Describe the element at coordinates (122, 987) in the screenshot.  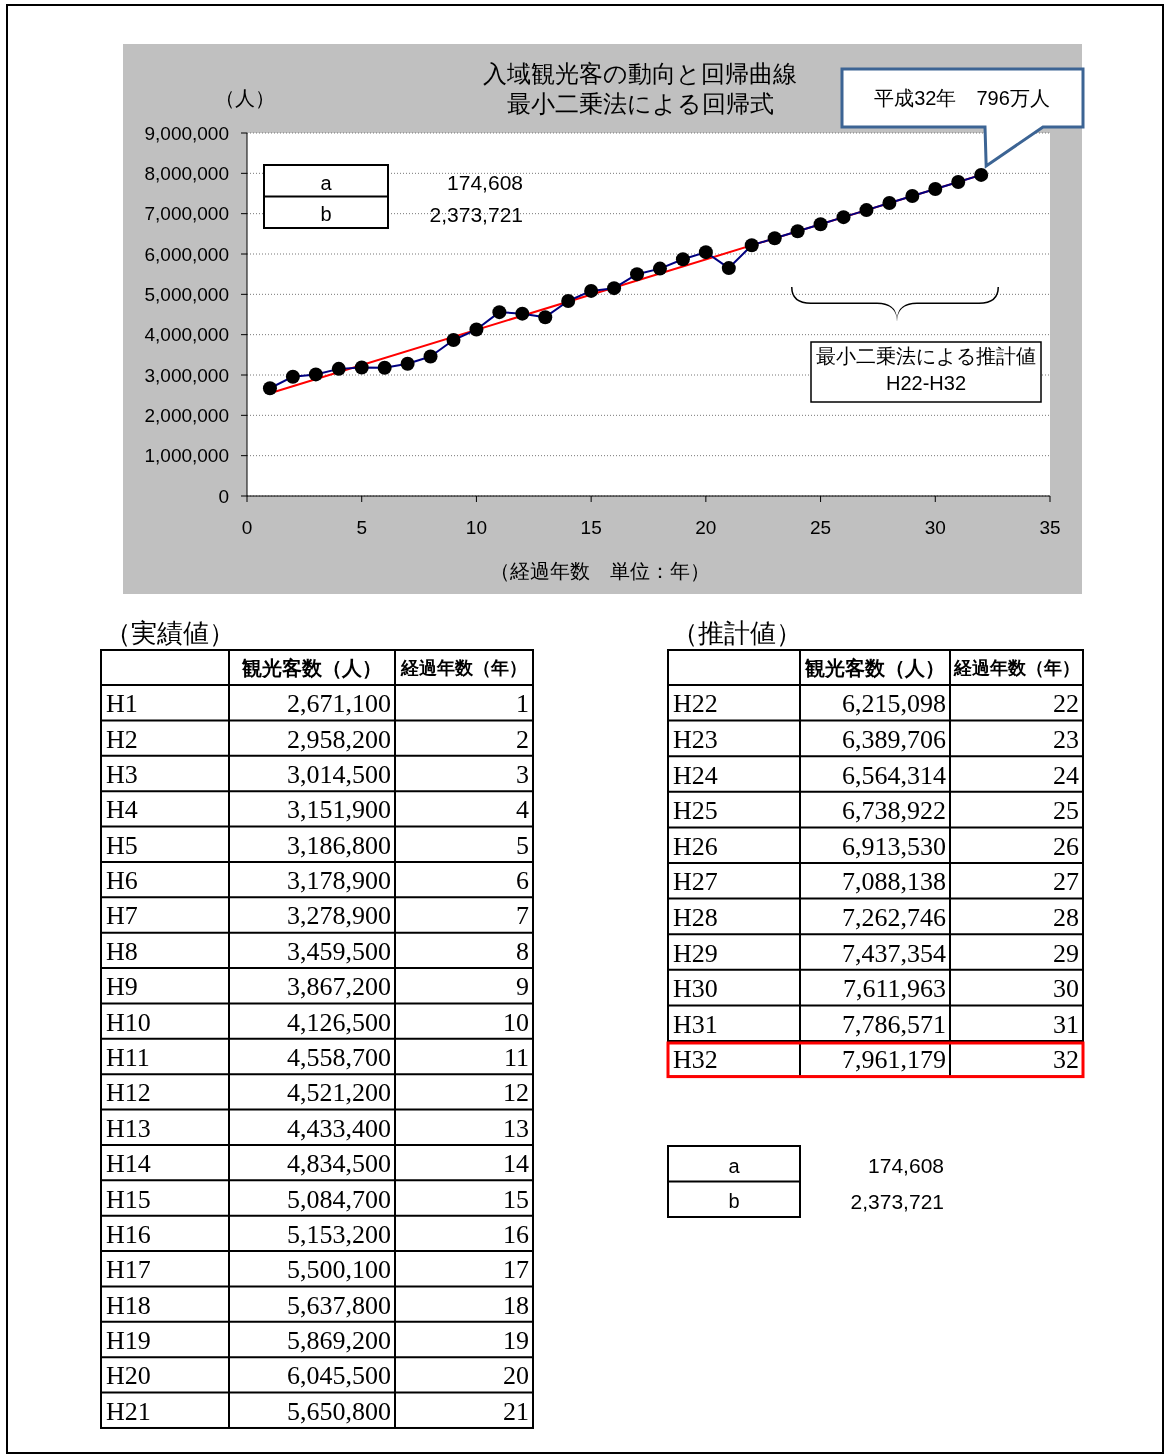
I see `text: H9` at that location.